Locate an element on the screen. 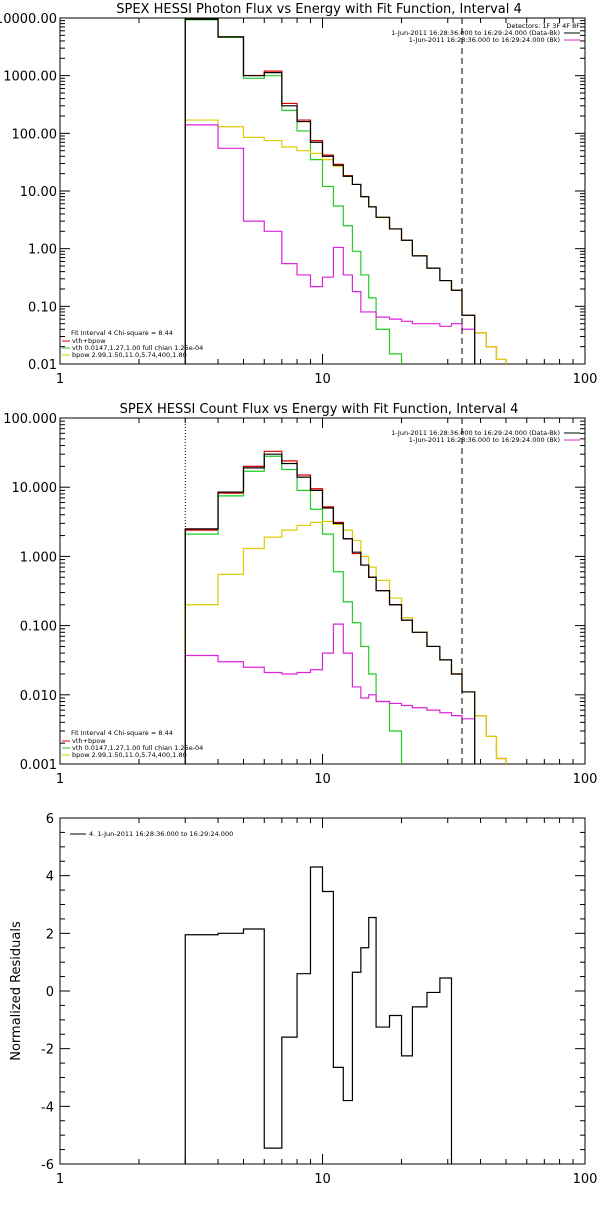  y-tick-label: -6 is located at coordinates (47, 1165).